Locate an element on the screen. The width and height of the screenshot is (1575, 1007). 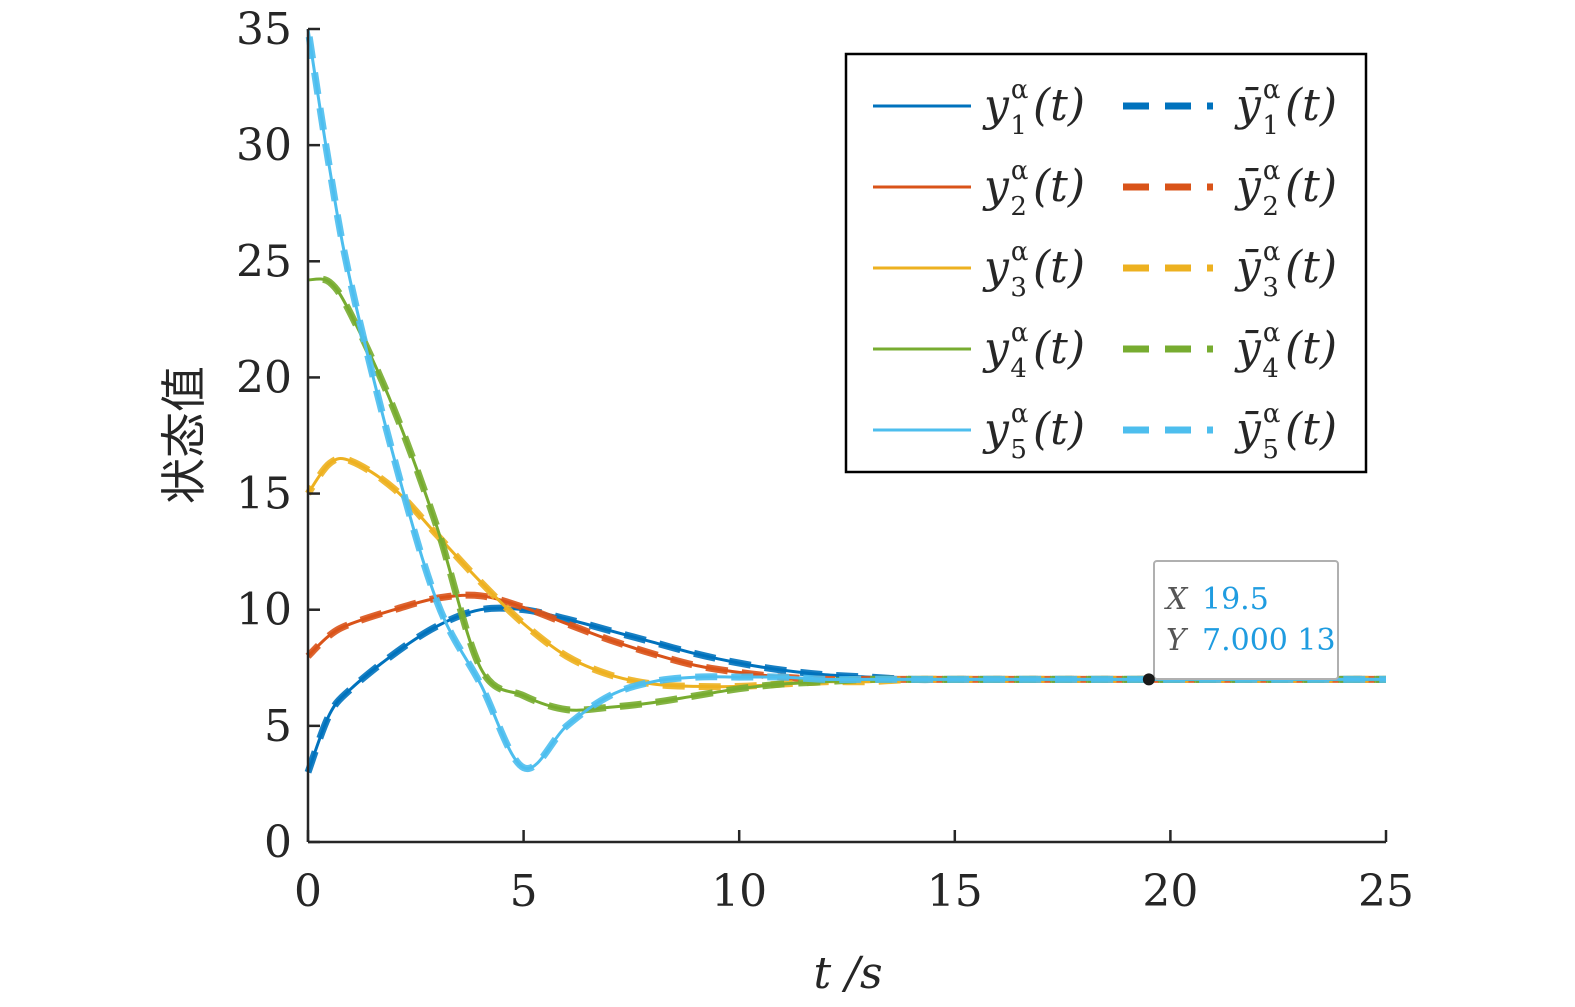
y-tick-label: 15 is located at coordinates (264, 494).